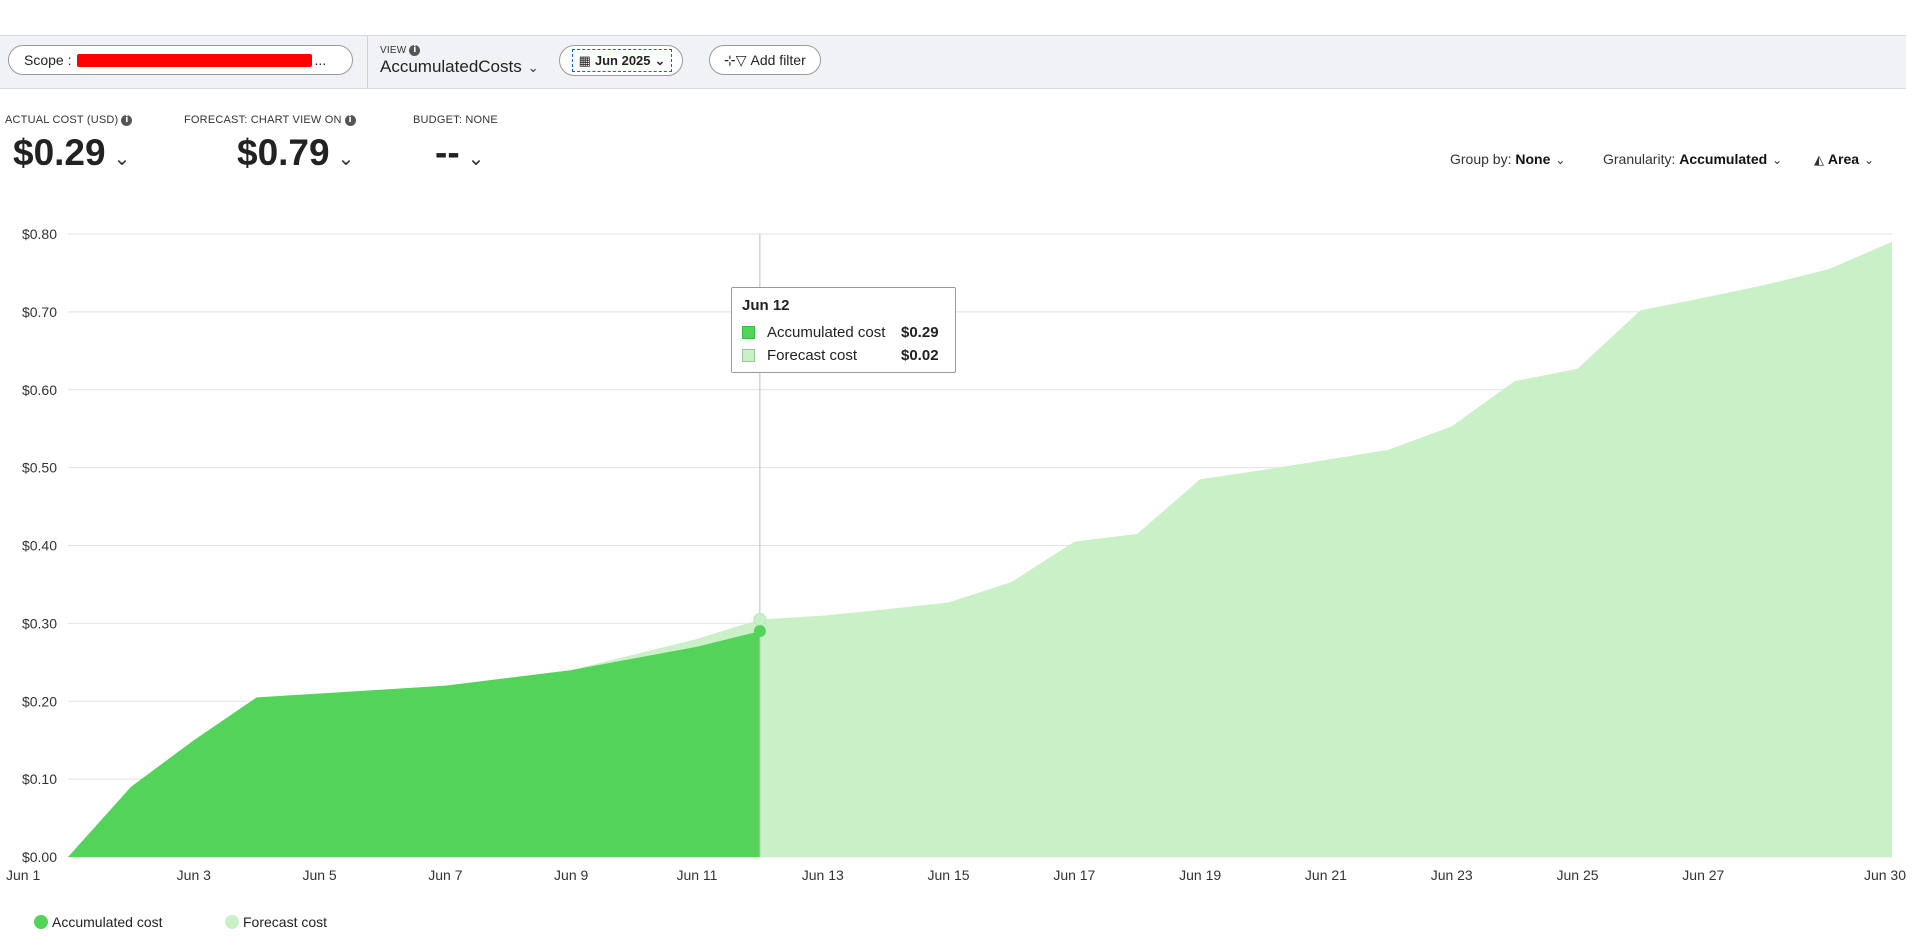  Describe the element at coordinates (823, 875) in the screenshot. I see `x-tick-label: Jun 13` at that location.